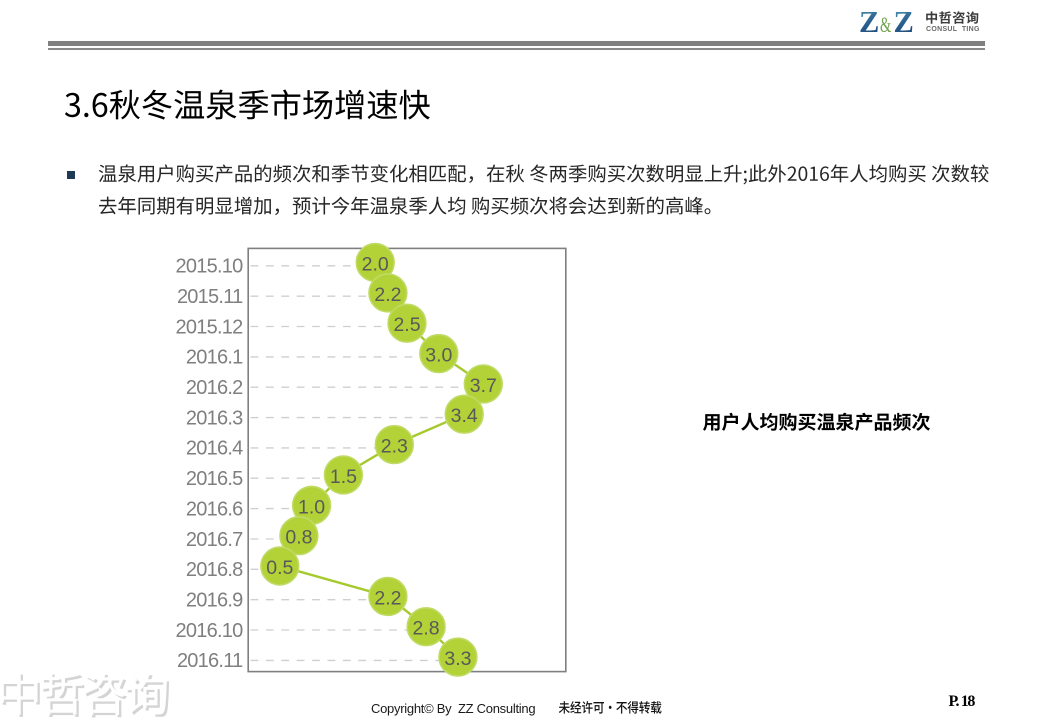 This screenshot has height=720, width=1040. What do you see at coordinates (279, 568) in the screenshot?
I see `svg-text: 0.5` at bounding box center [279, 568].